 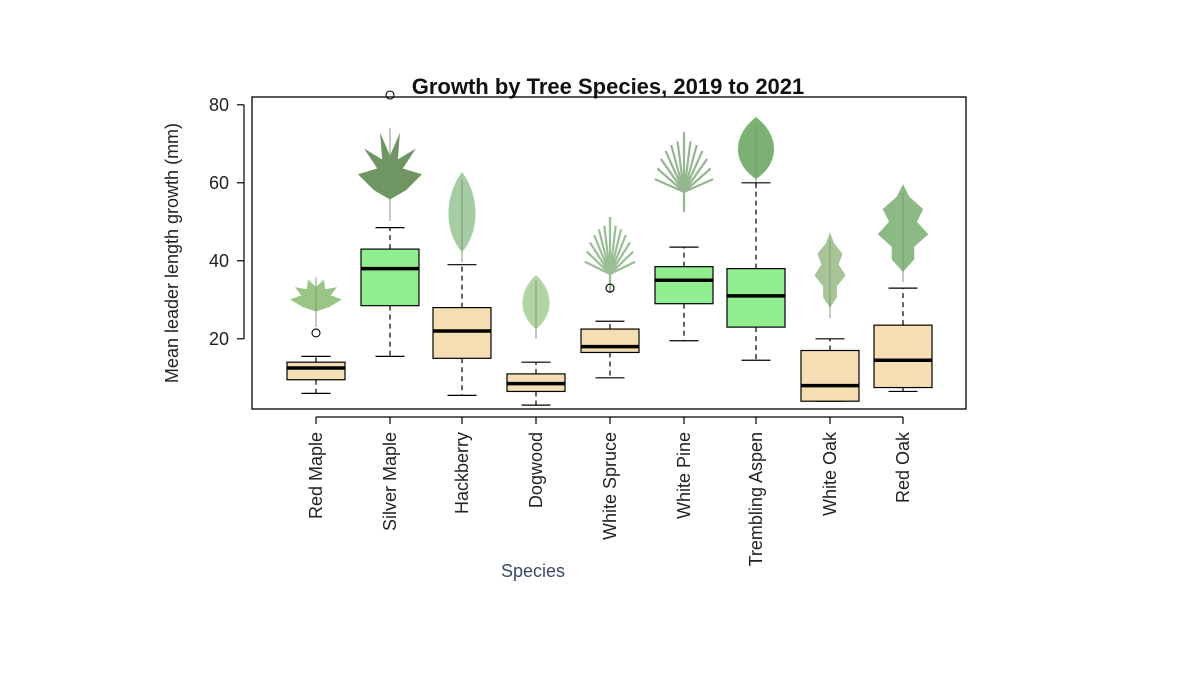 I want to click on chart-title: Growth by Tree Species, 2019 to 2021, so click(x=608, y=86).